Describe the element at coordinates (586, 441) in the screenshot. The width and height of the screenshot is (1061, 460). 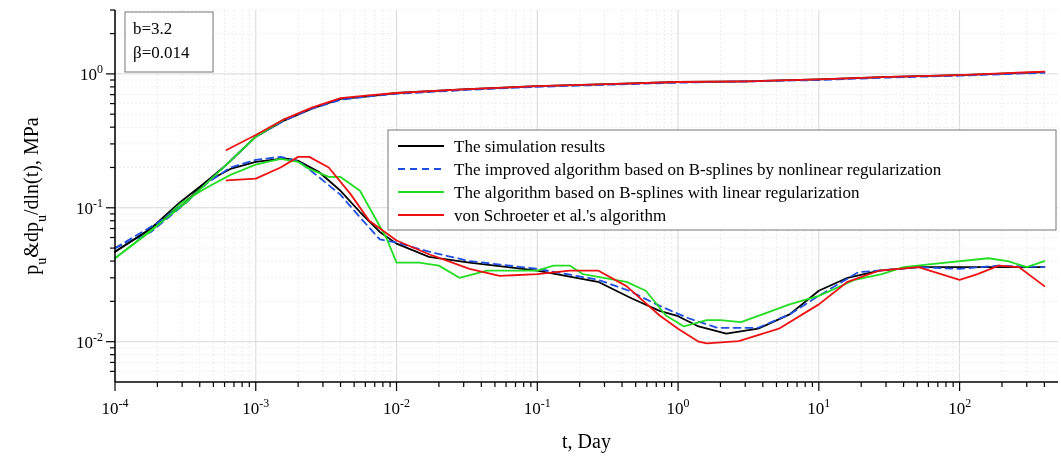
I see `x-axis-title: t, Day` at that location.